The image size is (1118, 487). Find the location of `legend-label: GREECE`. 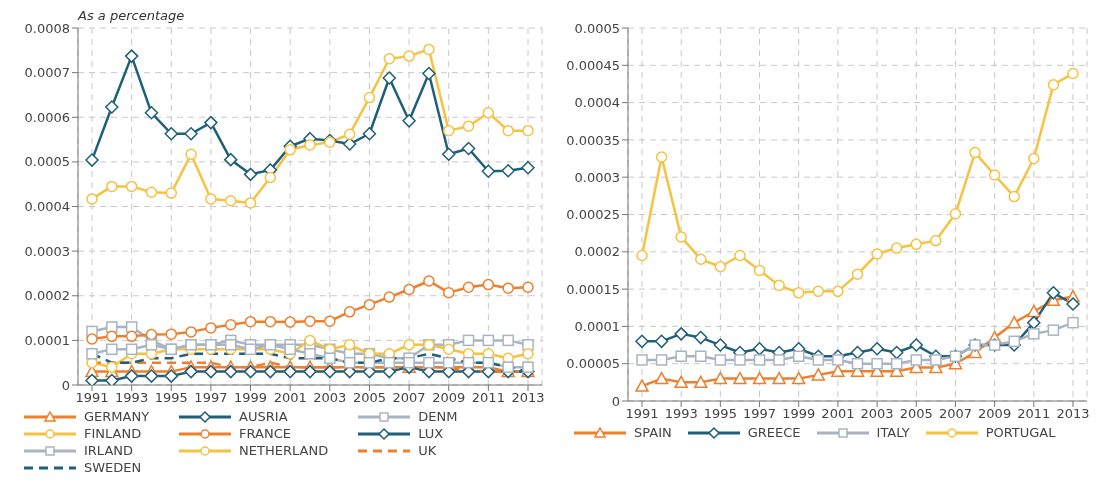

legend-label: GREECE is located at coordinates (774, 432).